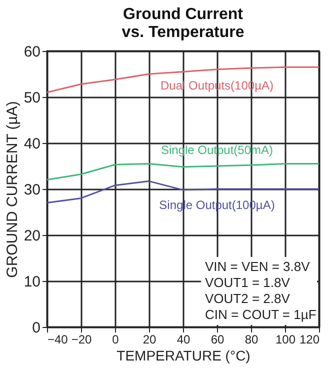 The image size is (329, 376). Describe the element at coordinates (81, 339) in the screenshot. I see `x-tick-label: −20` at that location.